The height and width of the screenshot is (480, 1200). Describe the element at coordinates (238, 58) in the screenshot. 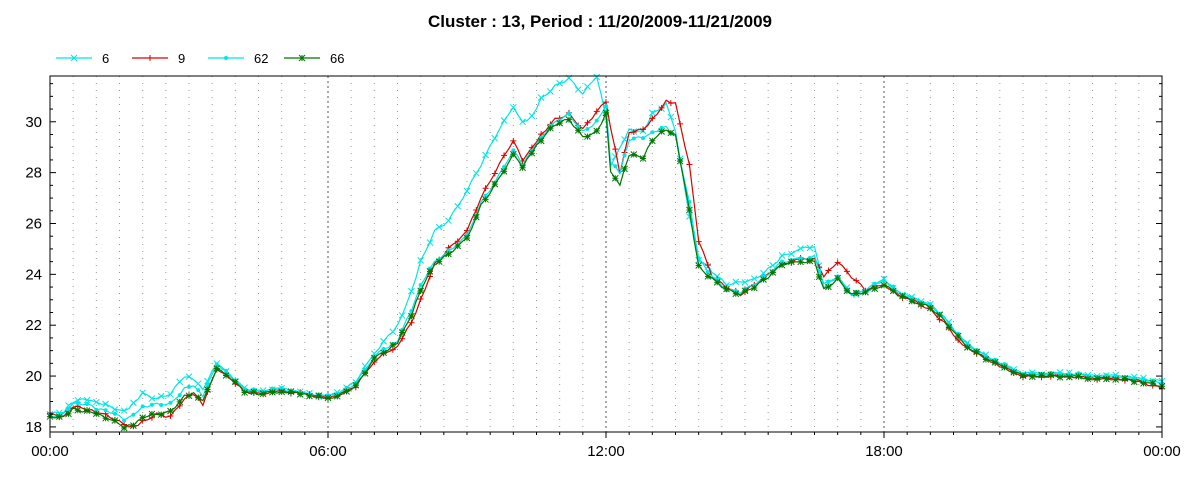

I see `legend-item-62: 62` at that location.